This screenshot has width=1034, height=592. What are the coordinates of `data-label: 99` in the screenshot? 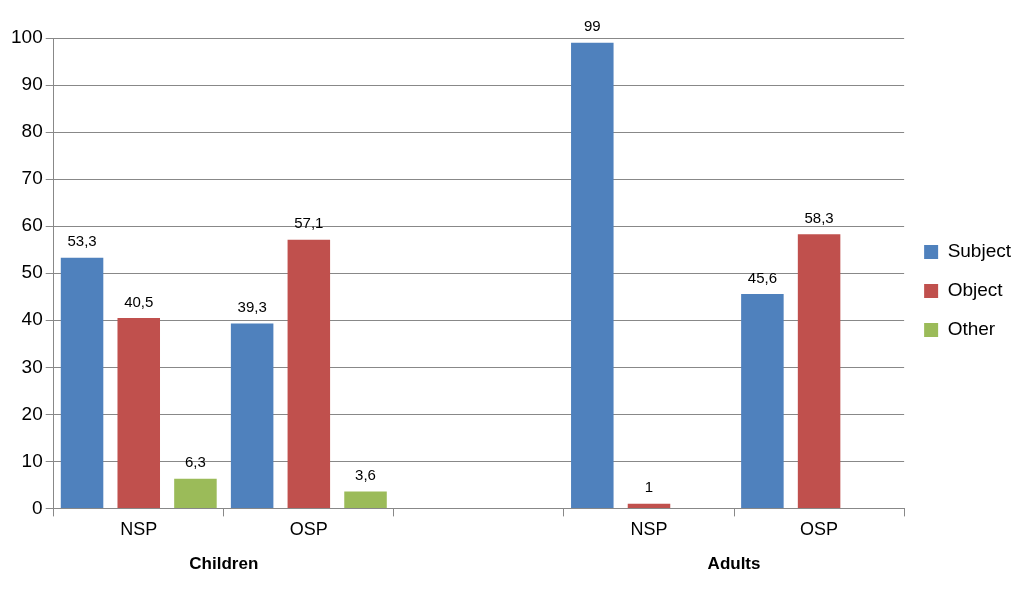 It's located at (592, 26).